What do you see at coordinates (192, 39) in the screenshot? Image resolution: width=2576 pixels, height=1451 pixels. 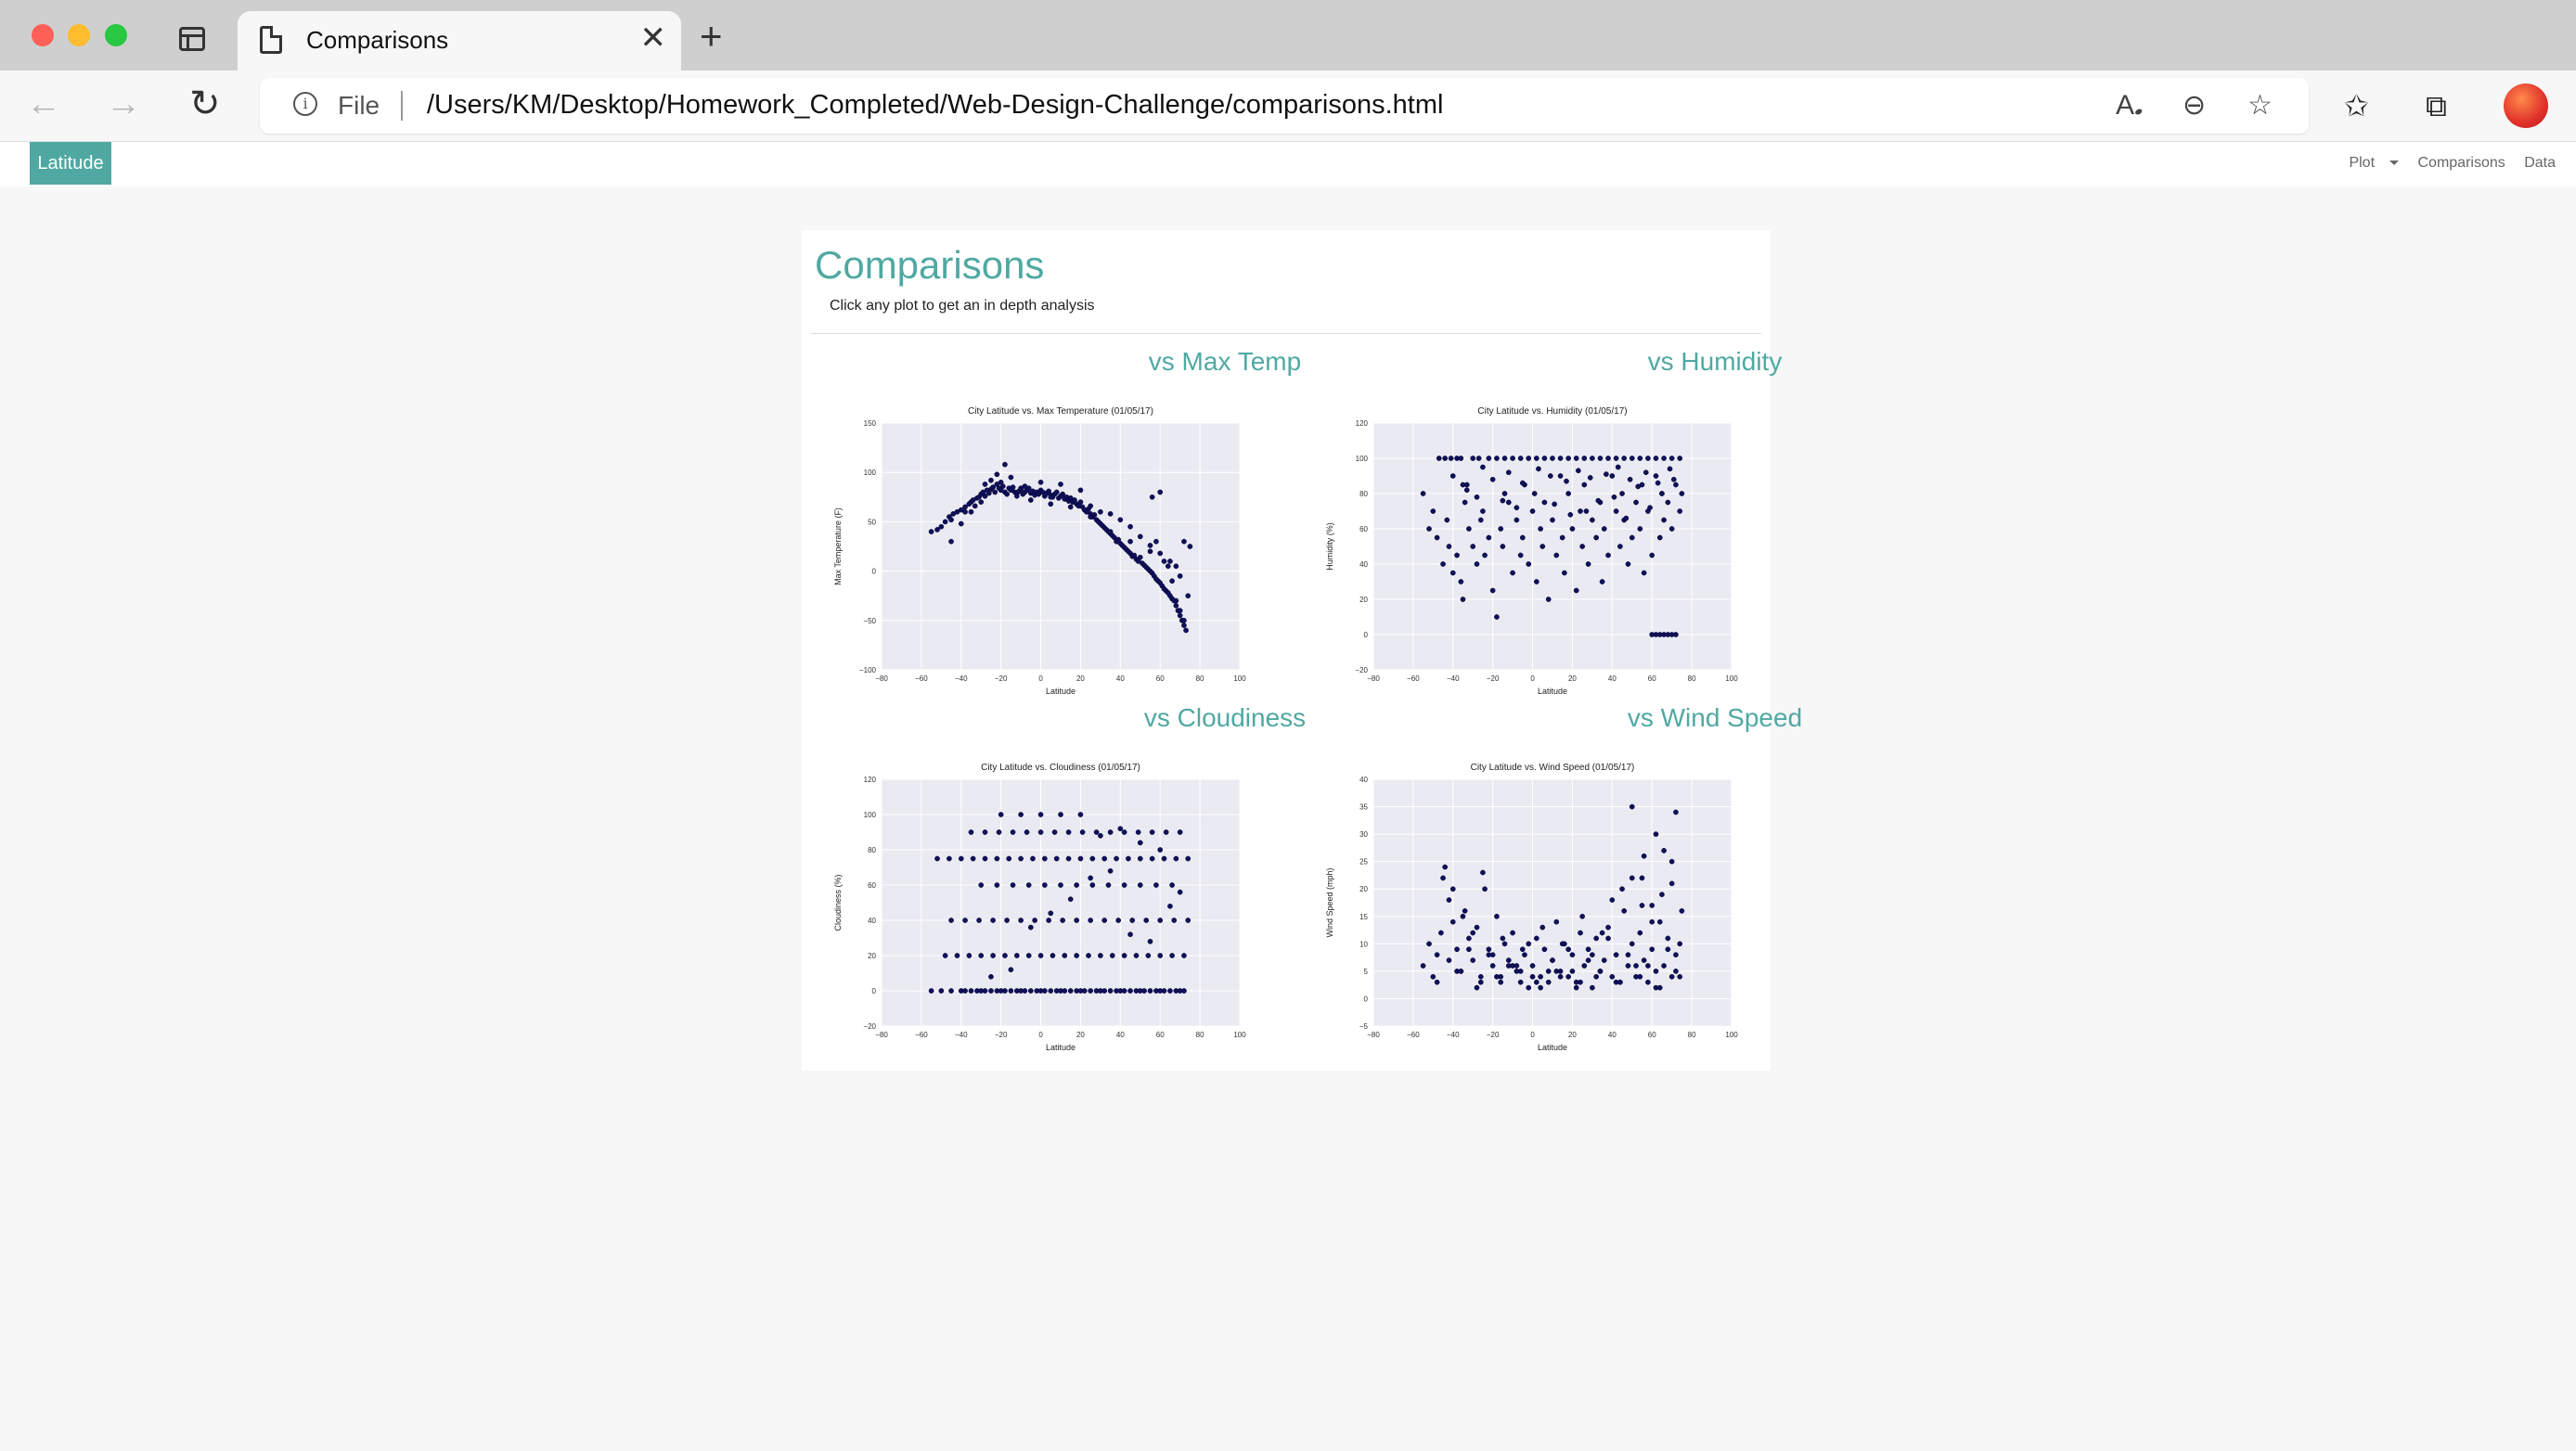 I see `tab-actions-icon` at bounding box center [192, 39].